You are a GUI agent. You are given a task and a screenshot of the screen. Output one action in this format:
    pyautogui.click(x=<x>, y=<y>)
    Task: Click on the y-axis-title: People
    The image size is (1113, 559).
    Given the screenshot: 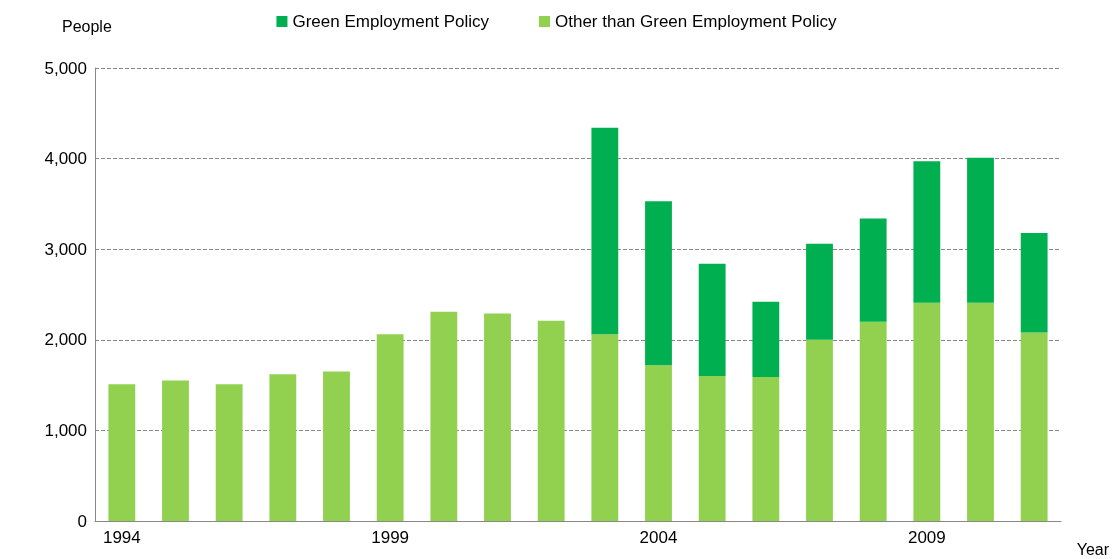 What is the action you would take?
    pyautogui.click(x=87, y=26)
    